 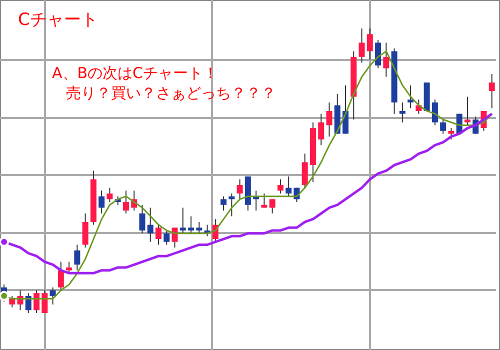 I want to click on annotation: 売り？買い？さぁどっち？？？, so click(x=171, y=93).